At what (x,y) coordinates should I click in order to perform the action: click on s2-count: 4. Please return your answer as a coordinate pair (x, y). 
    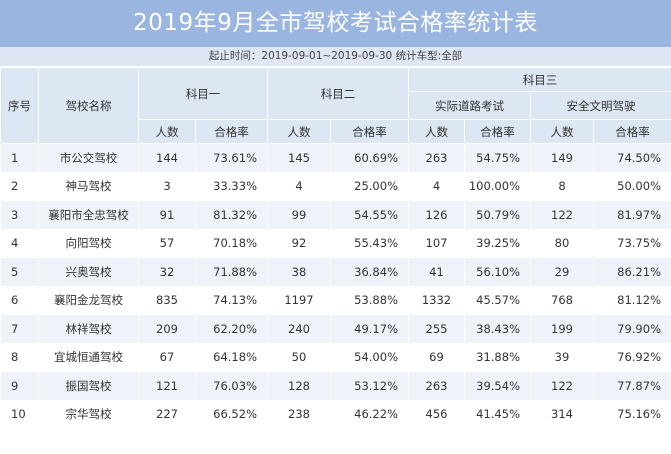
    Looking at the image, I should click on (299, 186).